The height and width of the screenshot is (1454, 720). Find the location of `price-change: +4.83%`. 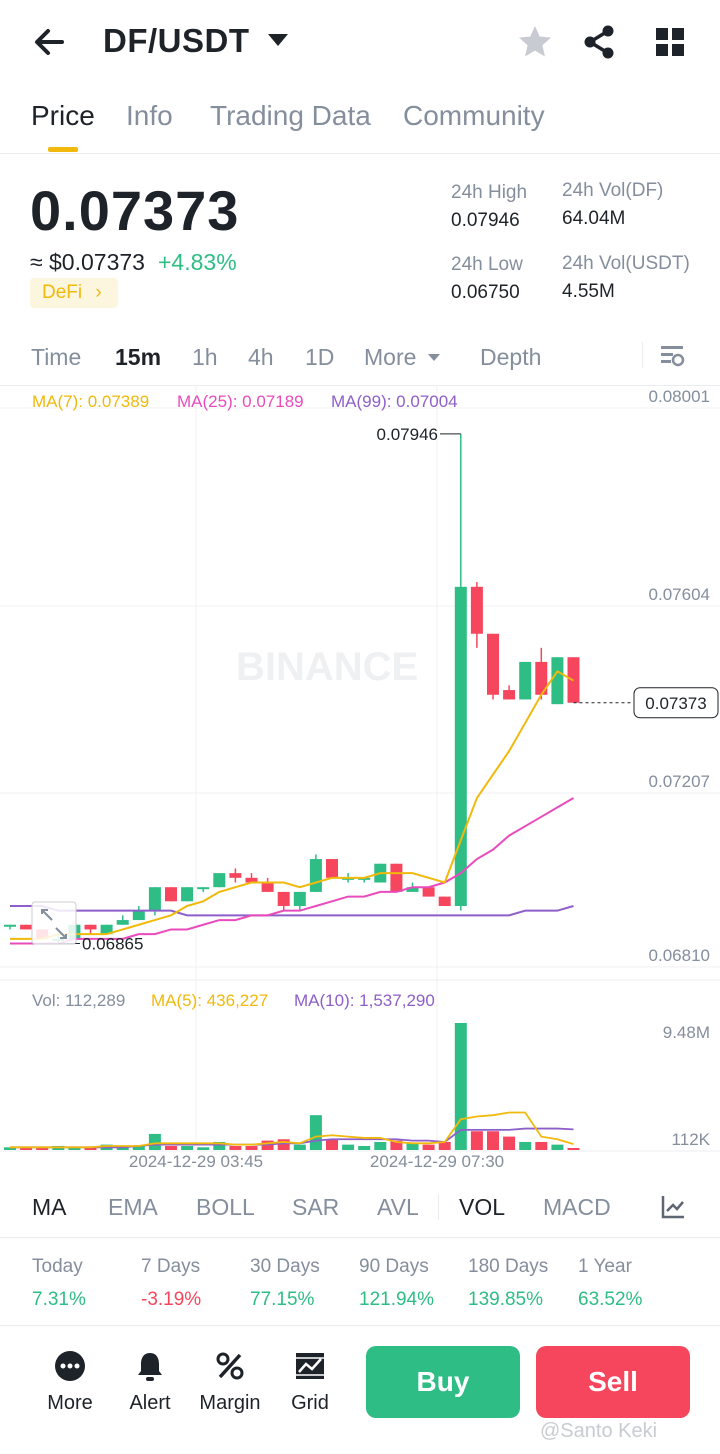

price-change: +4.83% is located at coordinates (197, 262).